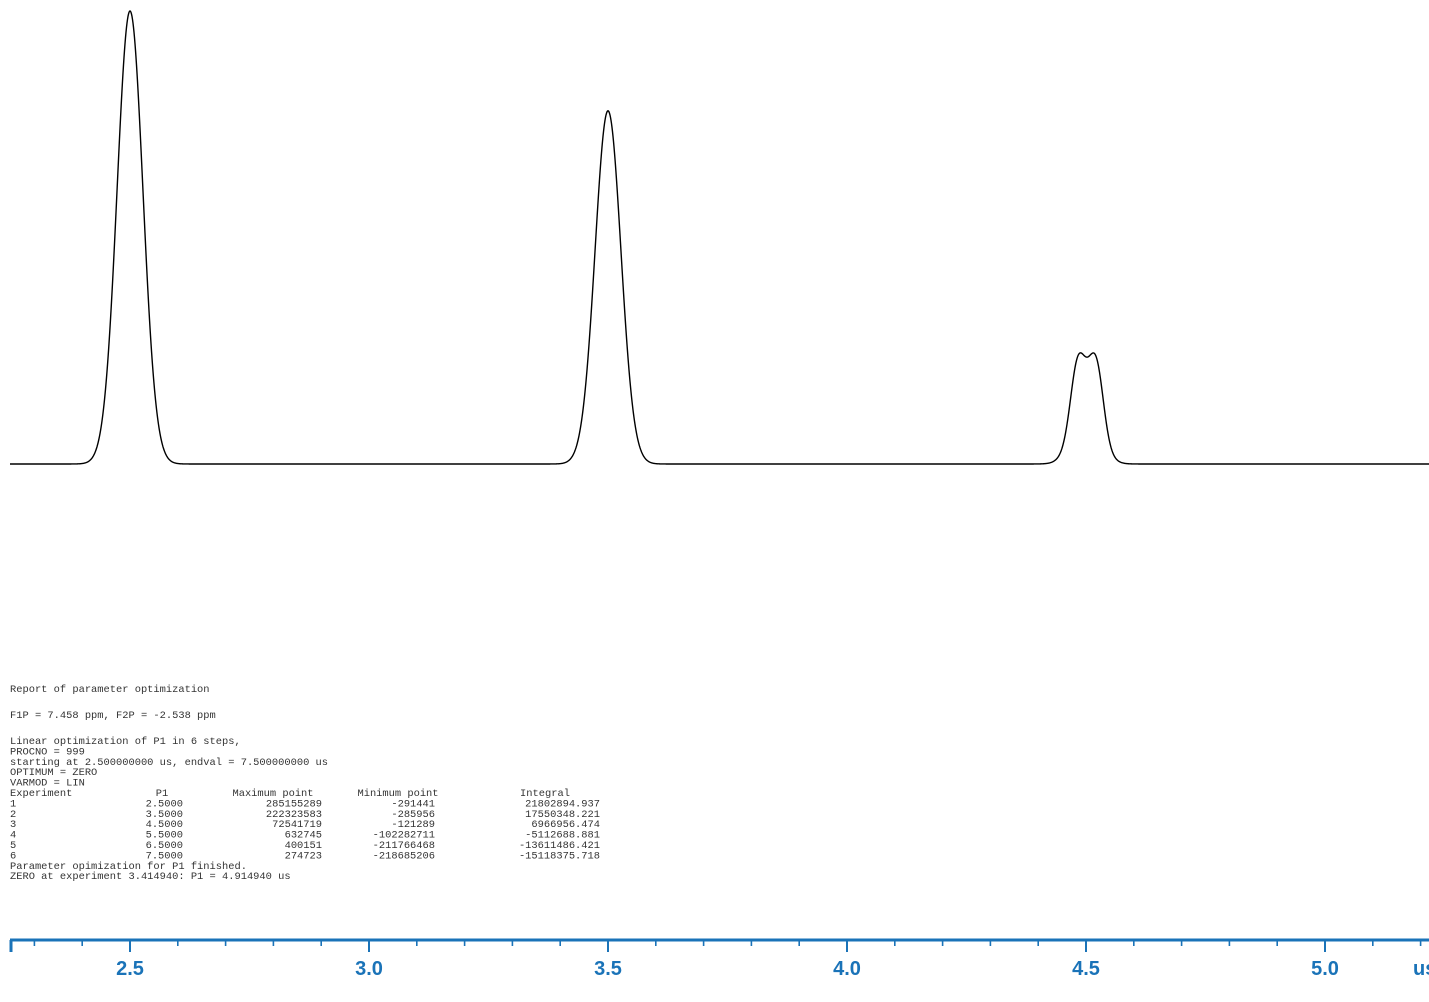 Image resolution: width=1429 pixels, height=1002 pixels. Describe the element at coordinates (303, 856) in the screenshot. I see `table-cell: 274723` at that location.